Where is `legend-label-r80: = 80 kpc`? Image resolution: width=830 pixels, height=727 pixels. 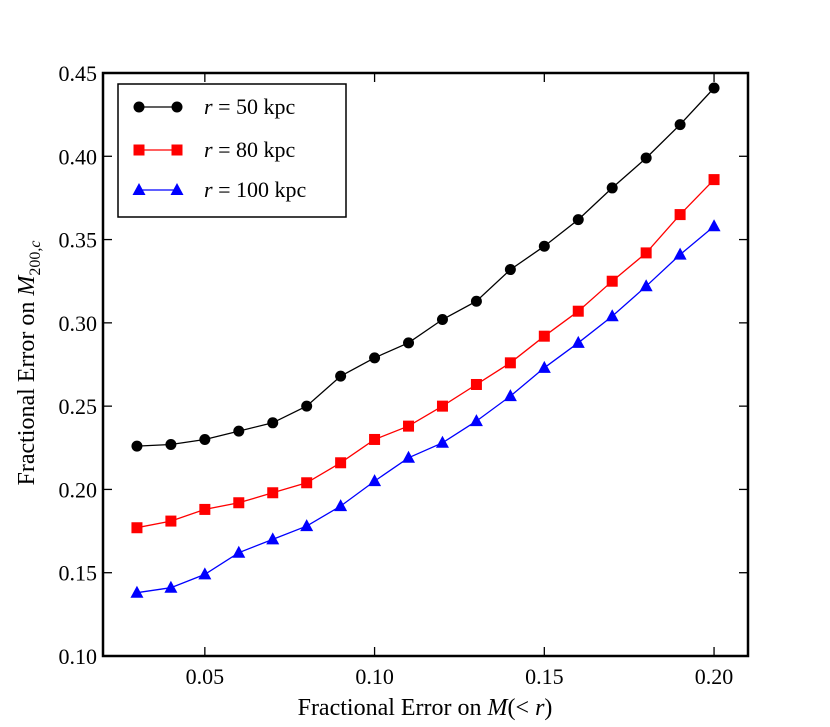 legend-label-r80: = 80 kpc is located at coordinates (254, 149).